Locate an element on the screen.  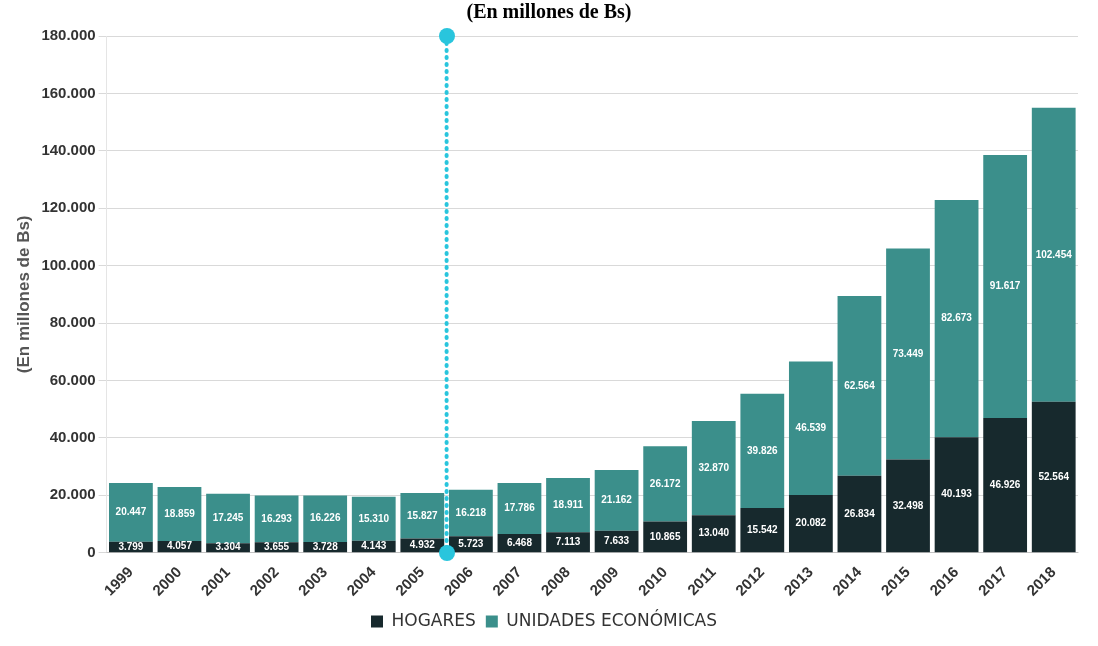
data-label: 52.564 is located at coordinates (1054, 476).